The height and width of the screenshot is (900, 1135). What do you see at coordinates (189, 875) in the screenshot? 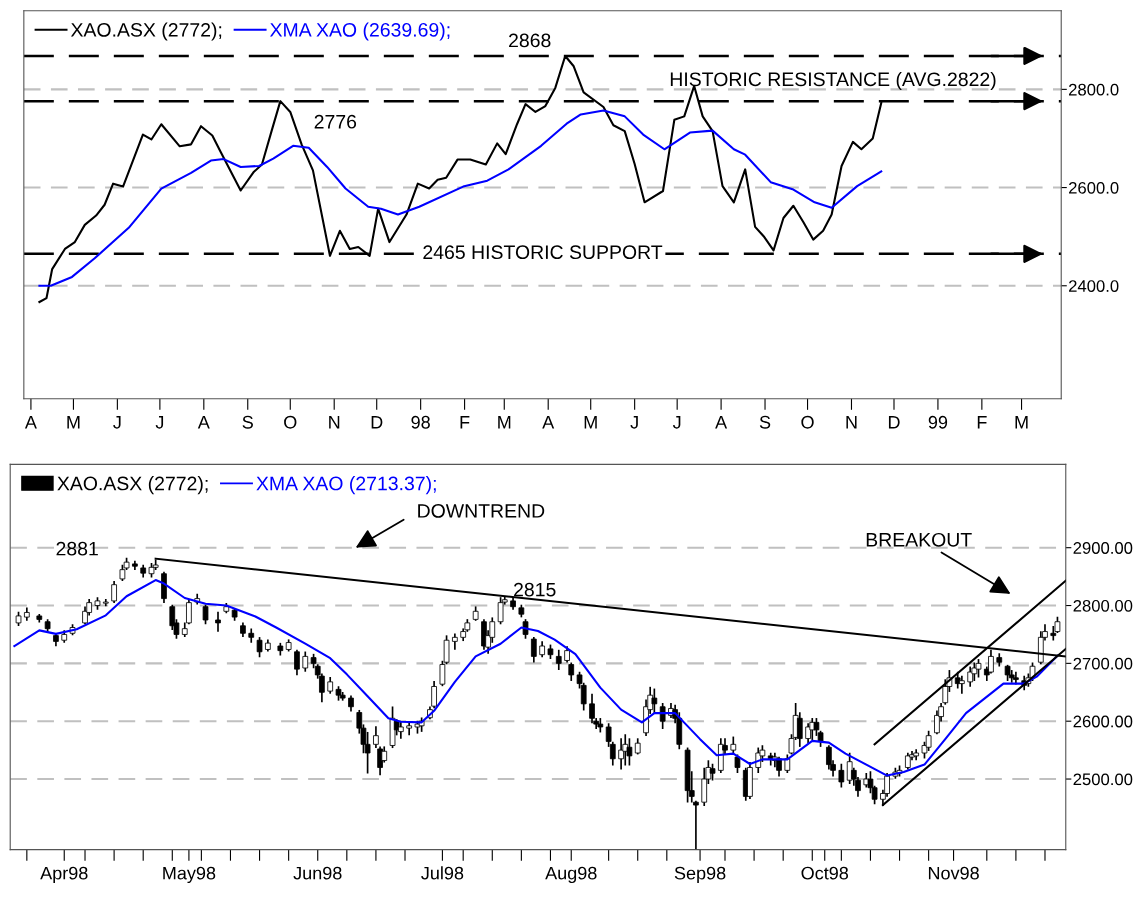
I see `x-tick-label: May98` at bounding box center [189, 875].